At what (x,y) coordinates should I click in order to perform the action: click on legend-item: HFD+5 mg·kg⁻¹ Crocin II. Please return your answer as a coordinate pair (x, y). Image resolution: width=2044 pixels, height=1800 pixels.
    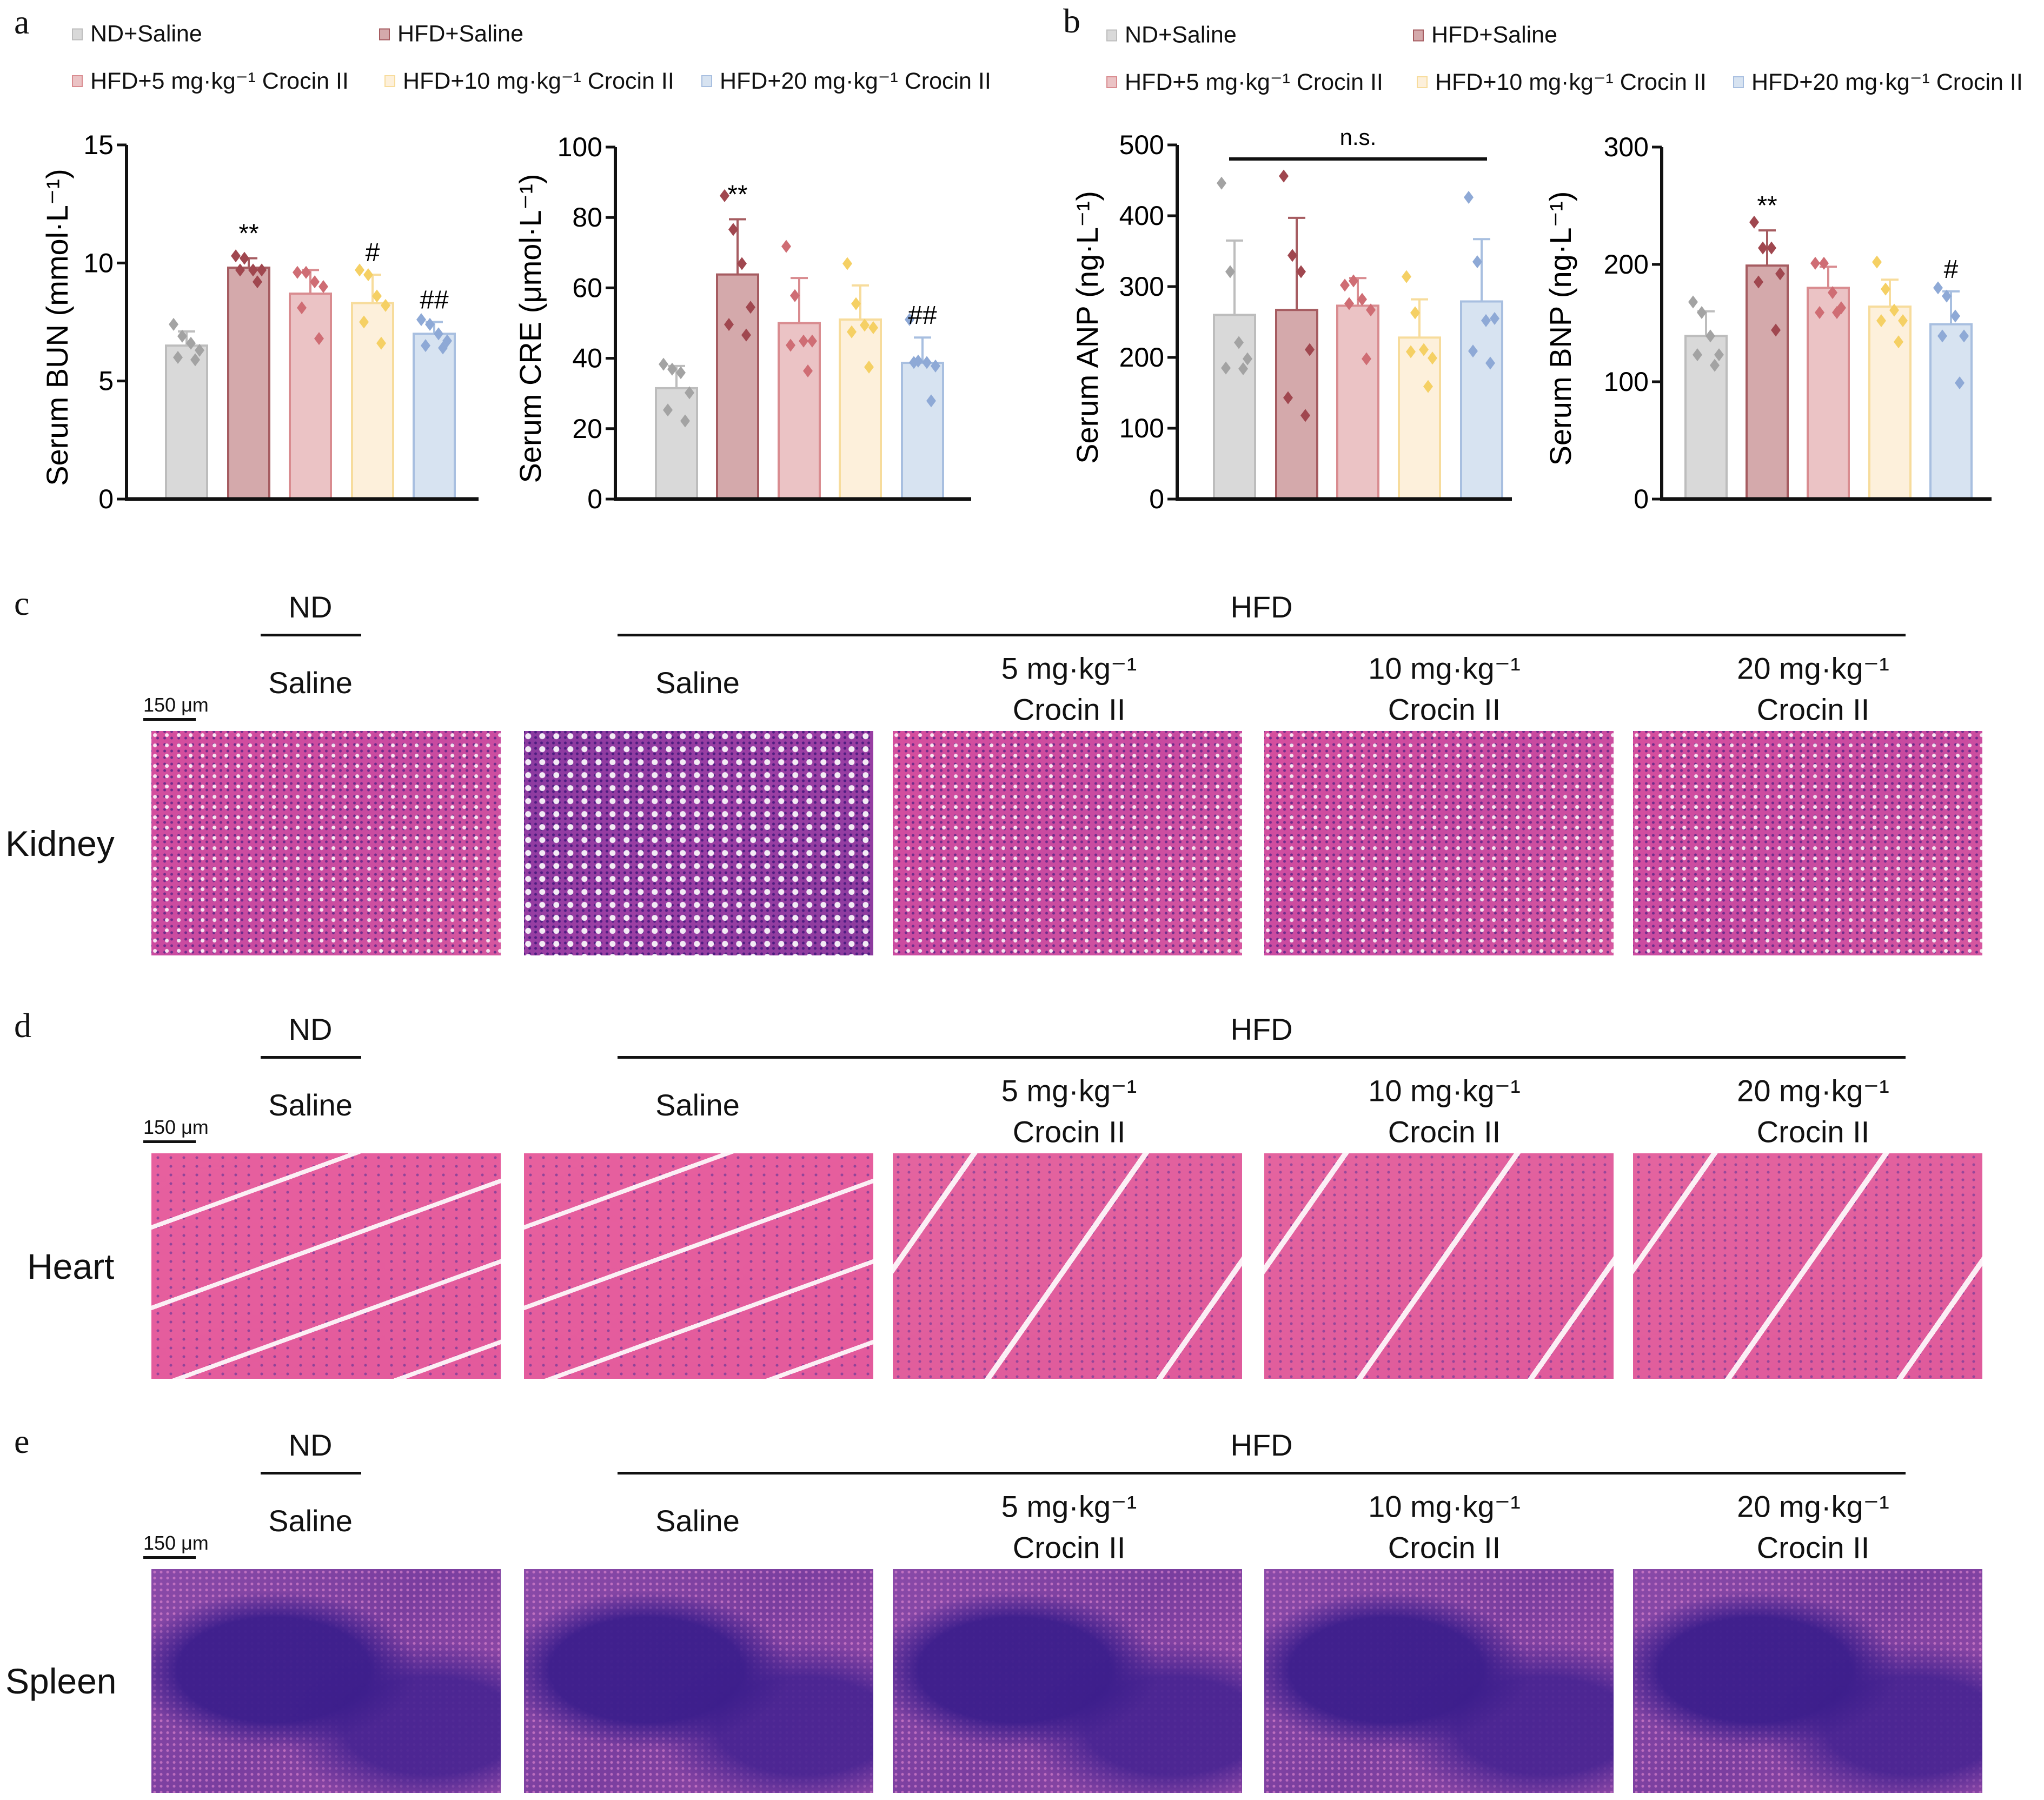
    Looking at the image, I should click on (210, 81).